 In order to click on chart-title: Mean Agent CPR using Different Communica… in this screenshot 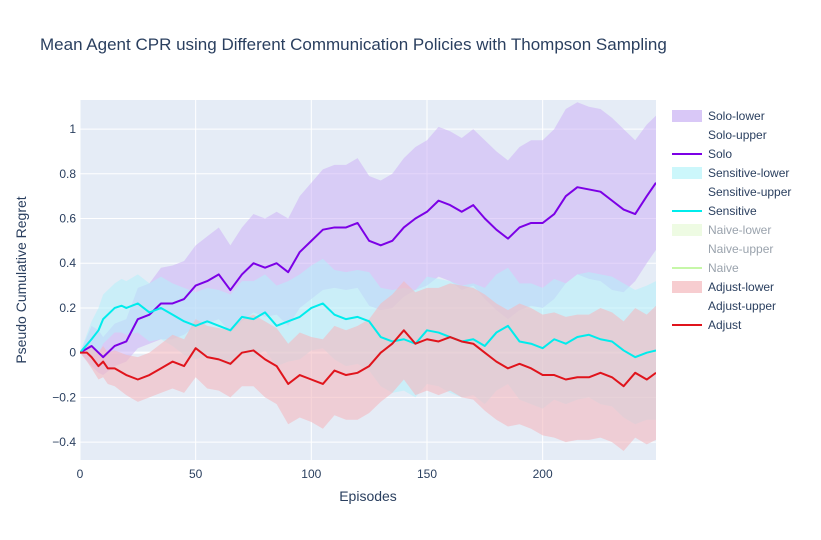, I will do `click(353, 44)`.